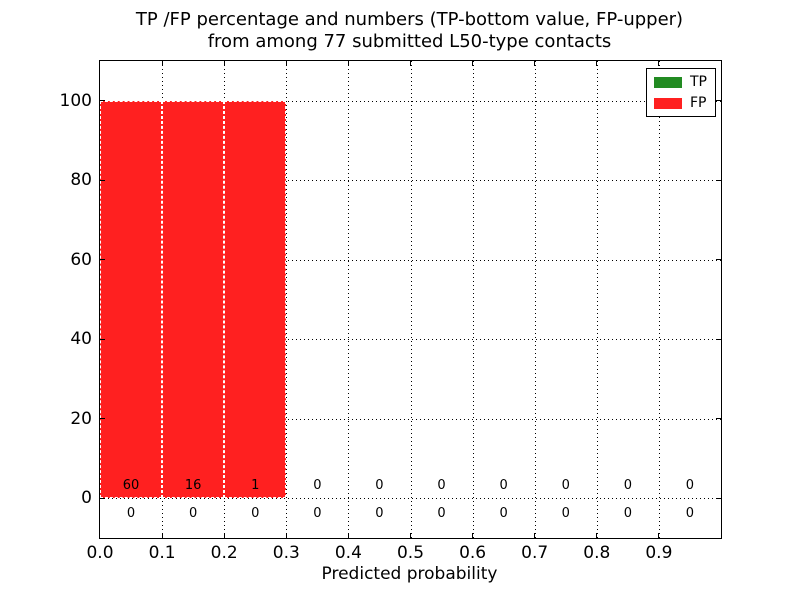 Image resolution: width=800 pixels, height=600 pixels. What do you see at coordinates (410, 63) in the screenshot?
I see `x-tick-top-0.5` at bounding box center [410, 63].